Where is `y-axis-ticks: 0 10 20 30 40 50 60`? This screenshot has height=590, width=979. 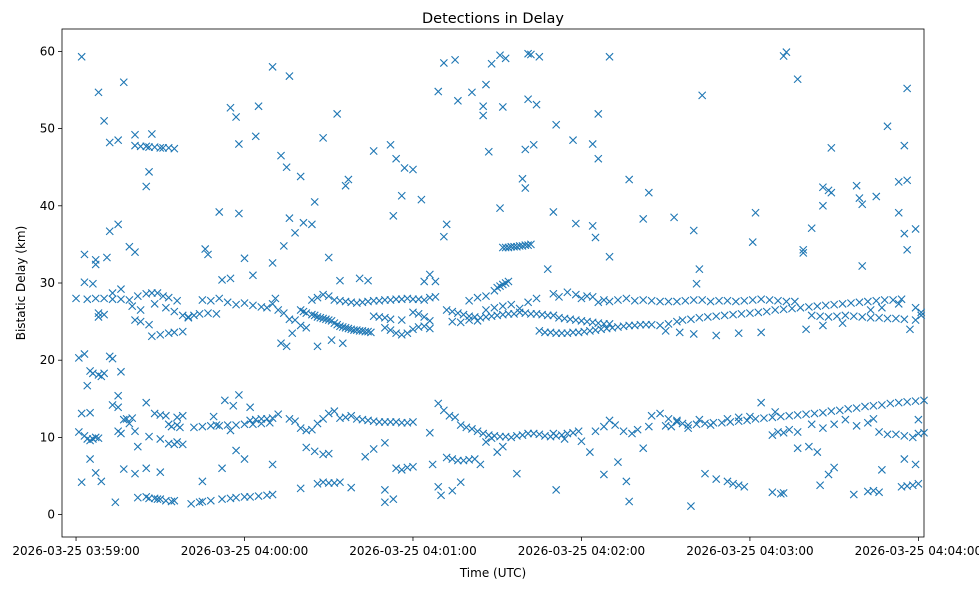 y-axis-ticks: 0 10 20 30 40 50 60 is located at coordinates (51, 283).